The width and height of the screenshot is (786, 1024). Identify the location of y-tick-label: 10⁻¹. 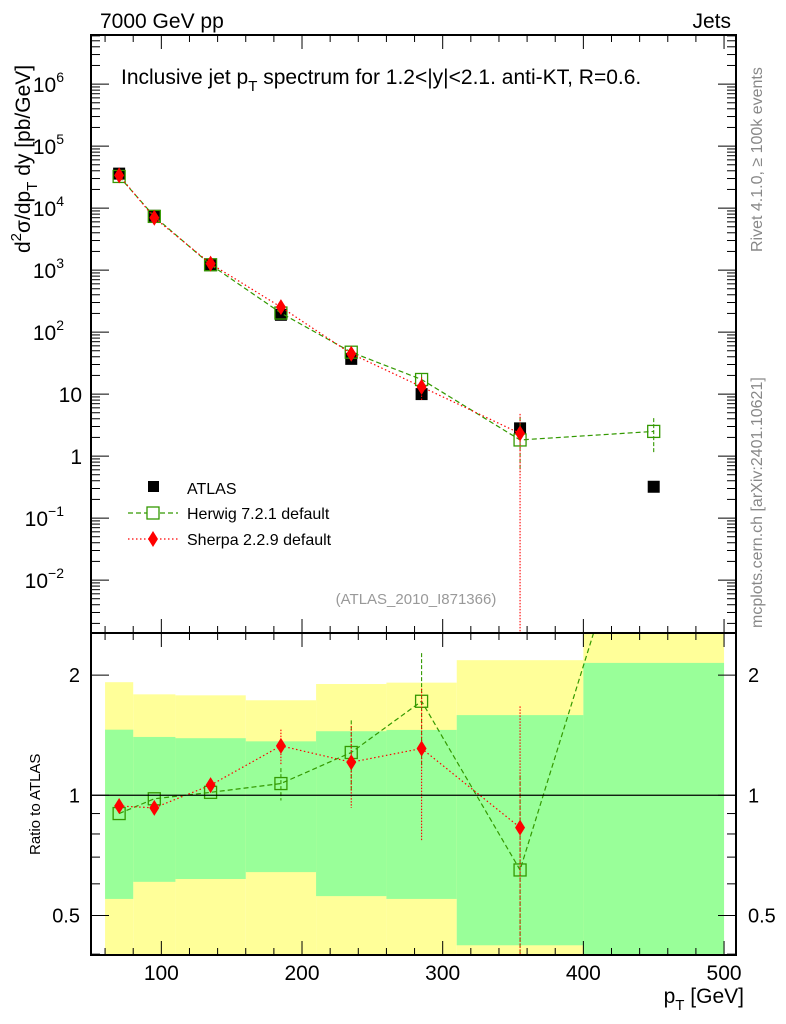
(45, 517).